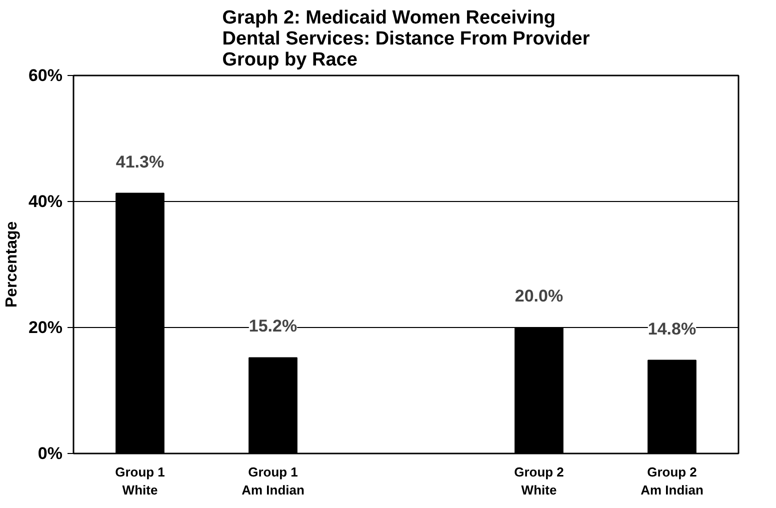 The height and width of the screenshot is (508, 776). Describe the element at coordinates (45, 201) in the screenshot. I see `y-tick-label: 40%` at that location.